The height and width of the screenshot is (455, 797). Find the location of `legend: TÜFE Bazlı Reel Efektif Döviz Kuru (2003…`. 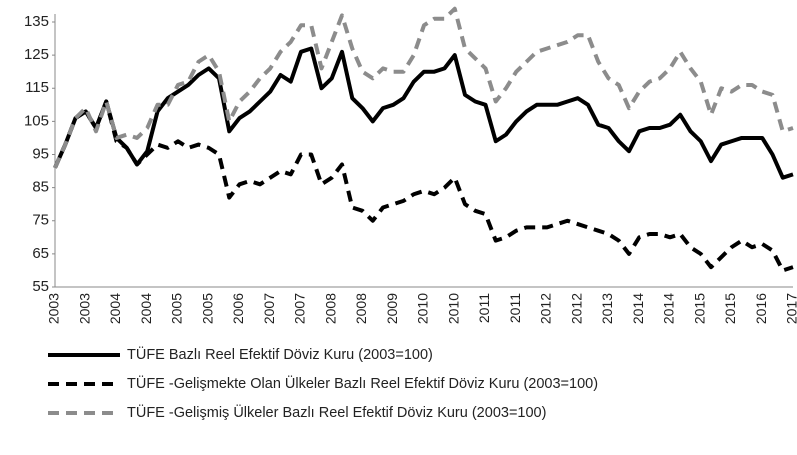

legend: TÜFE Bazlı Reel Efektif Döviz Kuru (2003… is located at coordinates (323, 383).